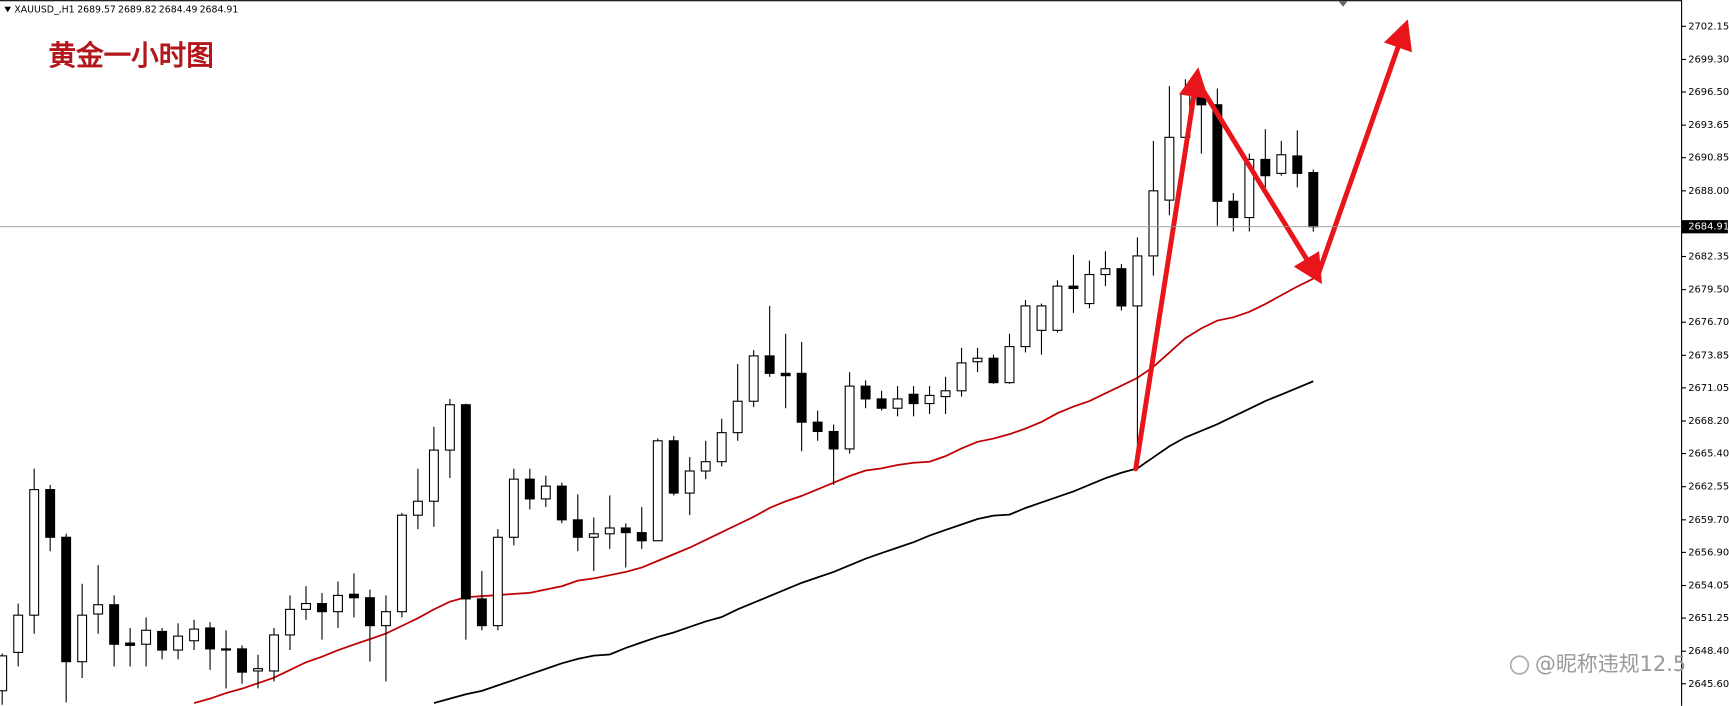  I want to click on y-tick-label: 2662.55, so click(1708, 487).